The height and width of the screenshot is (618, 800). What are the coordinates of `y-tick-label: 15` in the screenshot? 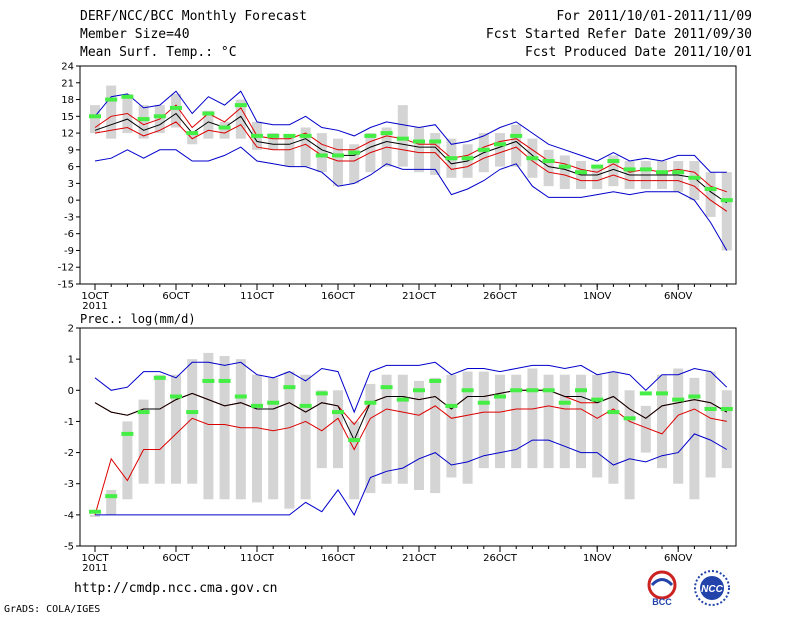 It's located at (67, 117).